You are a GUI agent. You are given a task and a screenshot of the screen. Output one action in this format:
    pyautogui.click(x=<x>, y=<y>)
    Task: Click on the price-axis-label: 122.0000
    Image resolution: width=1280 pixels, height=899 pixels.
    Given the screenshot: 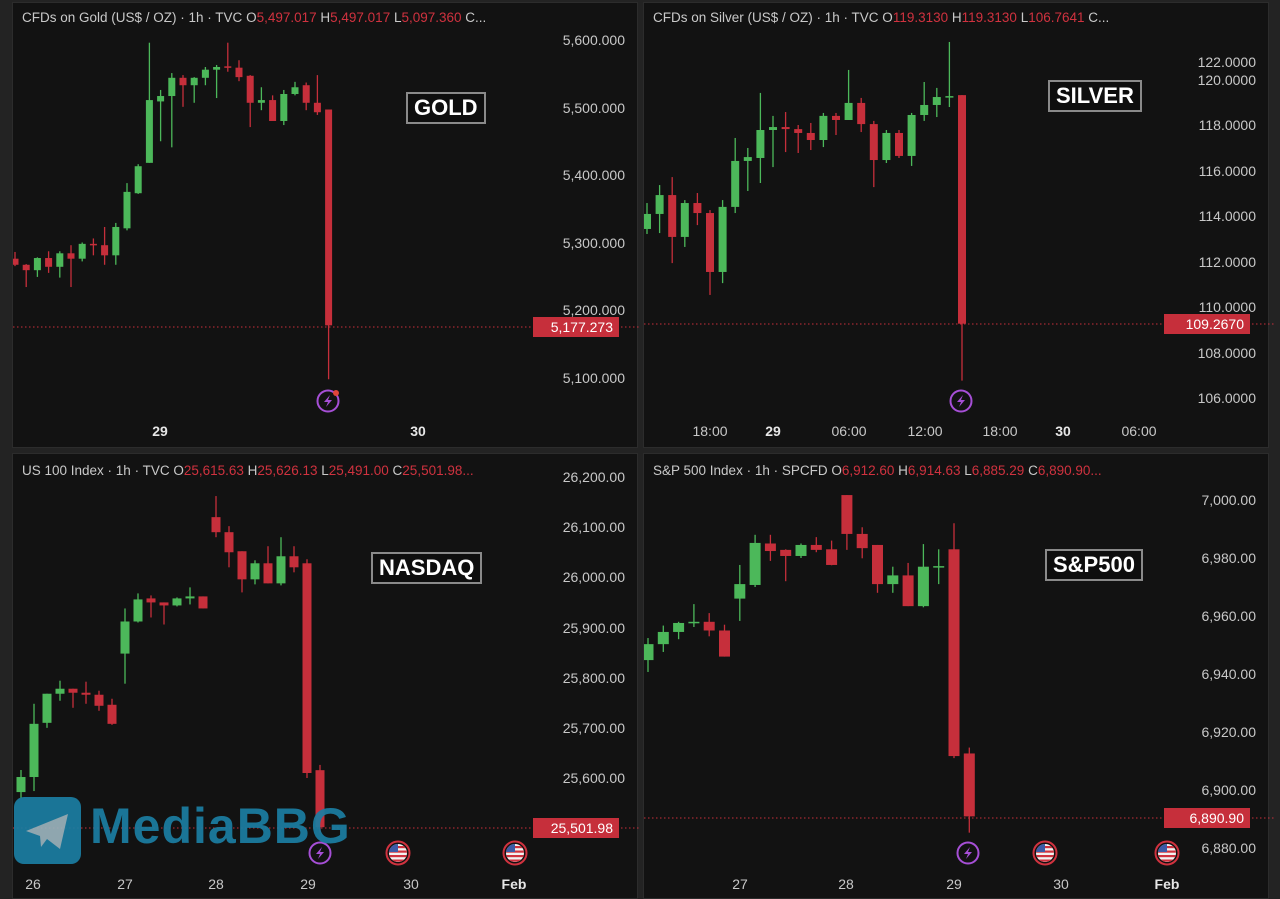 What is the action you would take?
    pyautogui.click(x=1226, y=62)
    